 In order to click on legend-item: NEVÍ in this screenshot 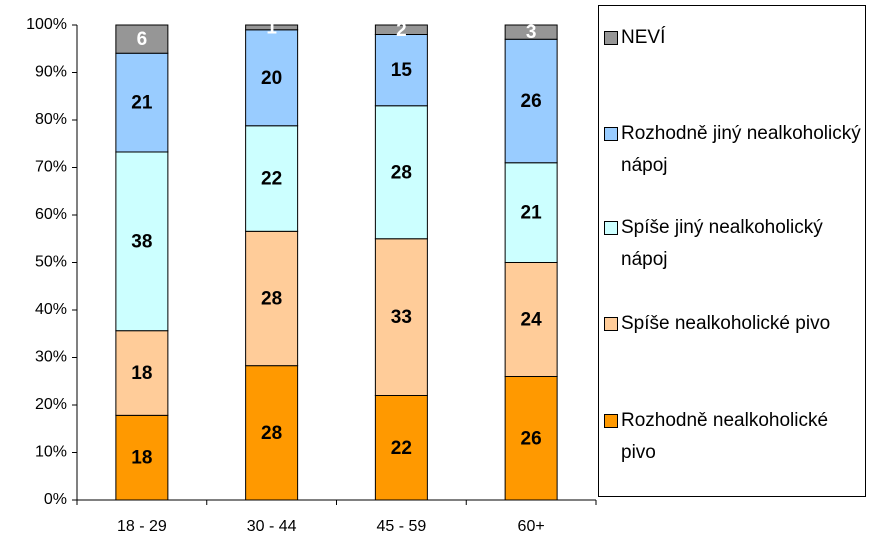, I will do `click(734, 38)`.